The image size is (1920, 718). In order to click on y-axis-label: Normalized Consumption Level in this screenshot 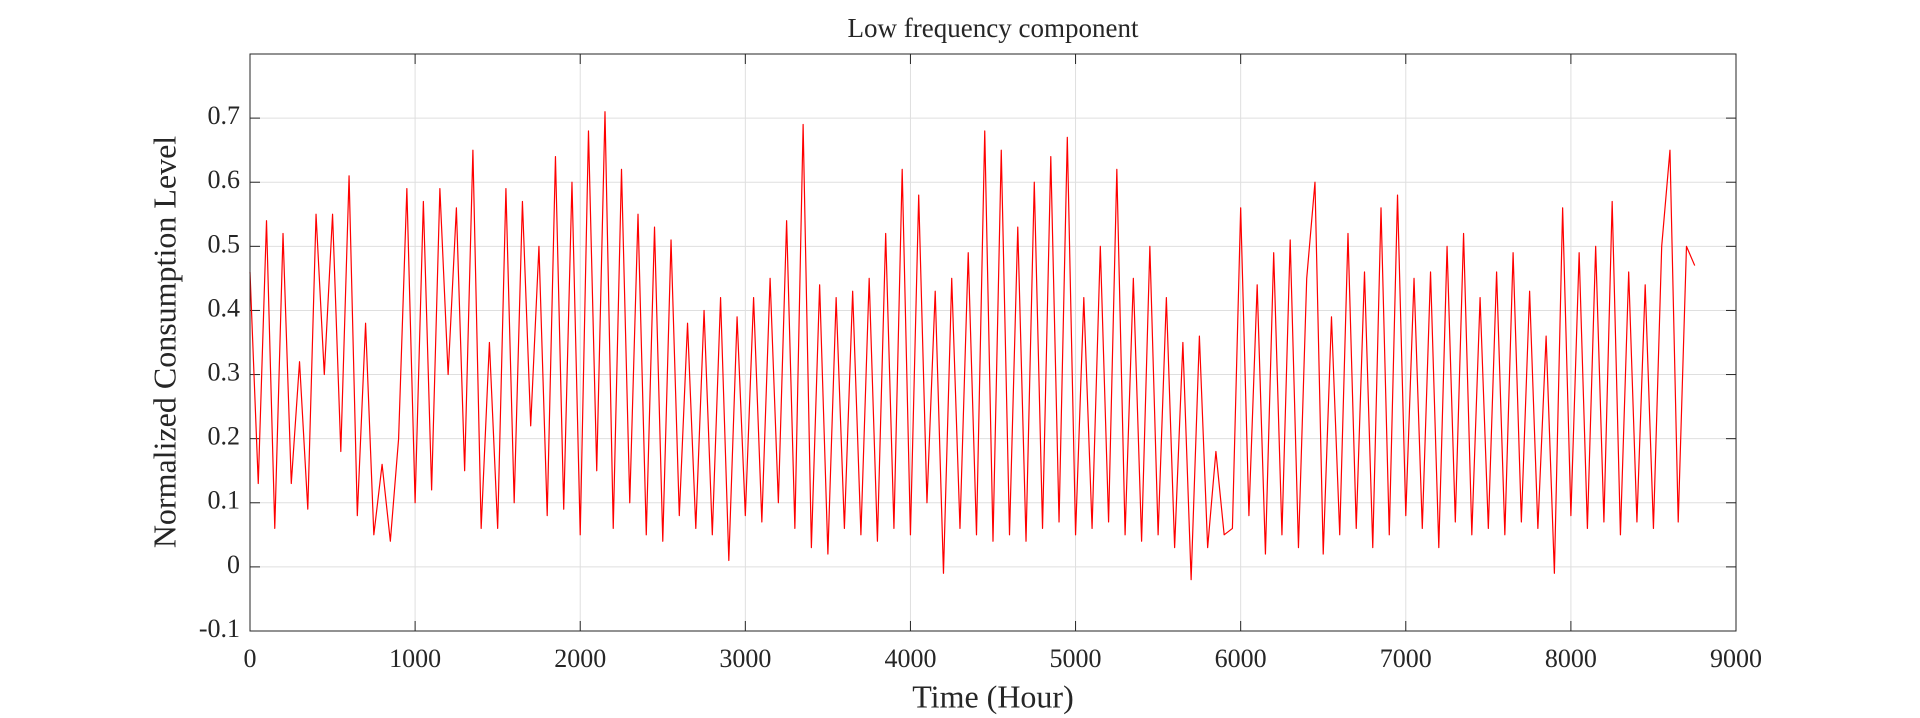, I will do `click(164, 342)`.